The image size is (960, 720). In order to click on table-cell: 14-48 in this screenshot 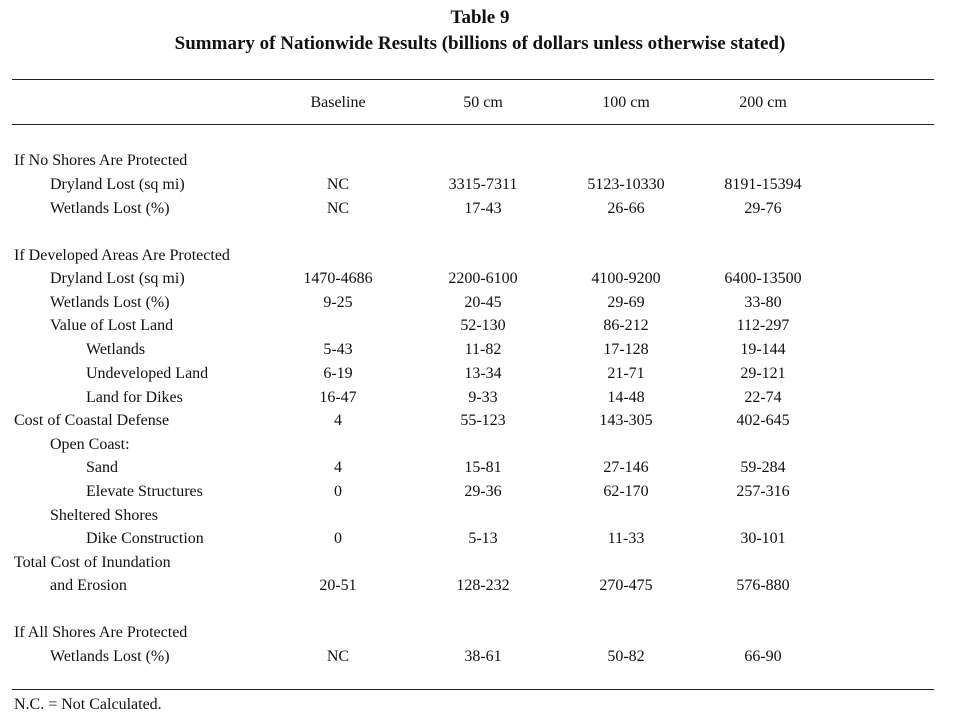, I will do `click(626, 397)`.